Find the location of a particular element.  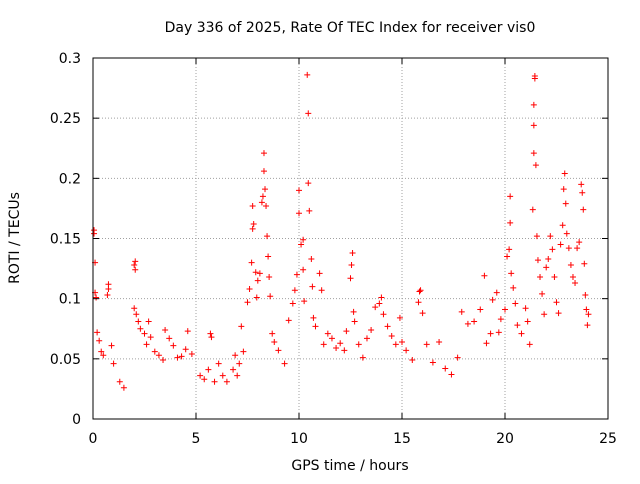

x-axis-label: GPS time / hours is located at coordinates (349, 466).